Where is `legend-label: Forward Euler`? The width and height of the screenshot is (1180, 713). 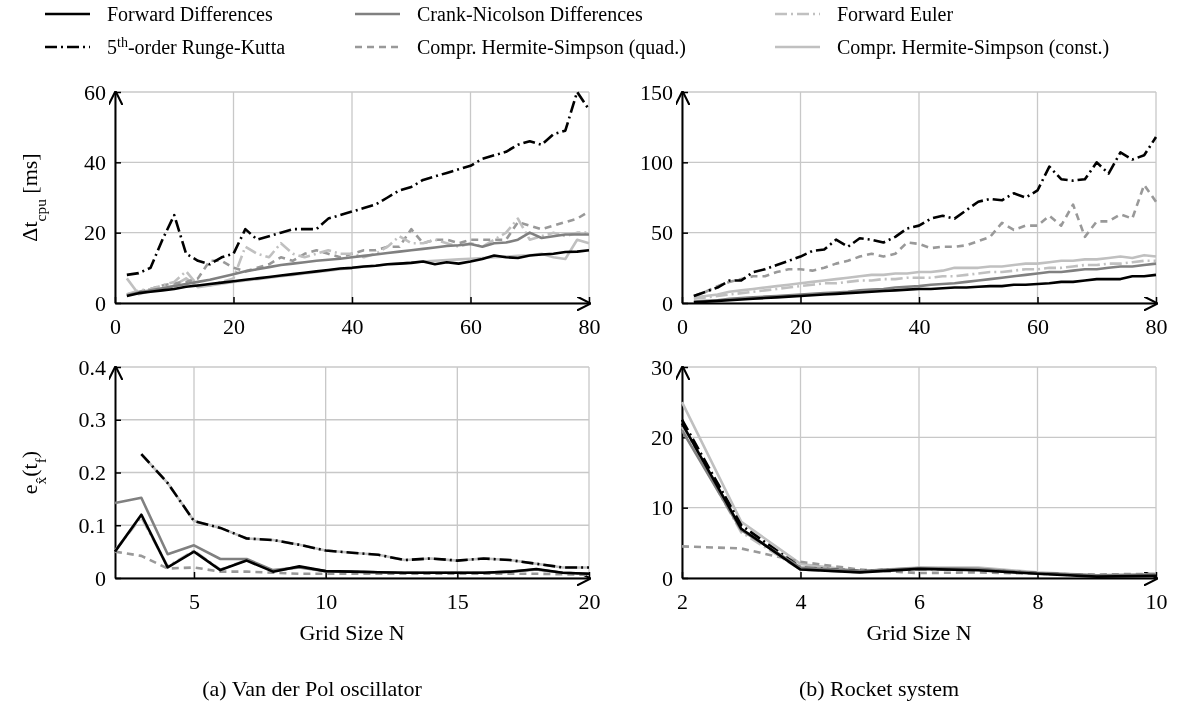 legend-label: Forward Euler is located at coordinates (895, 14).